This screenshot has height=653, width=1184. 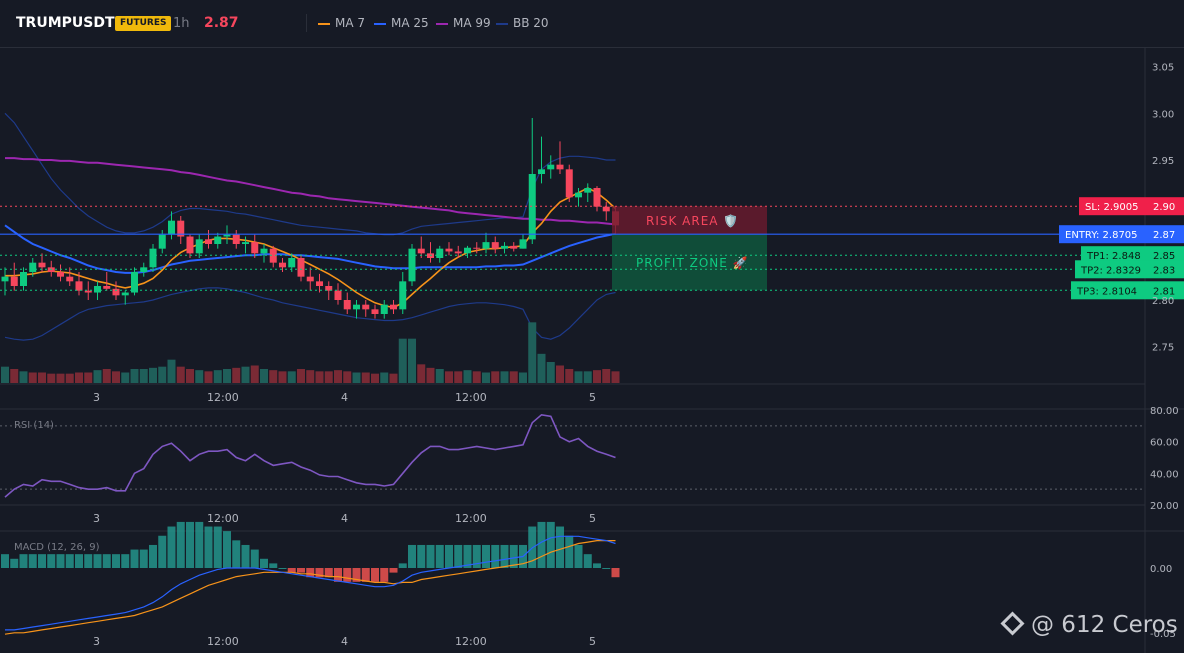 What do you see at coordinates (221, 23) in the screenshot?
I see `last-price: 2.87` at bounding box center [221, 23].